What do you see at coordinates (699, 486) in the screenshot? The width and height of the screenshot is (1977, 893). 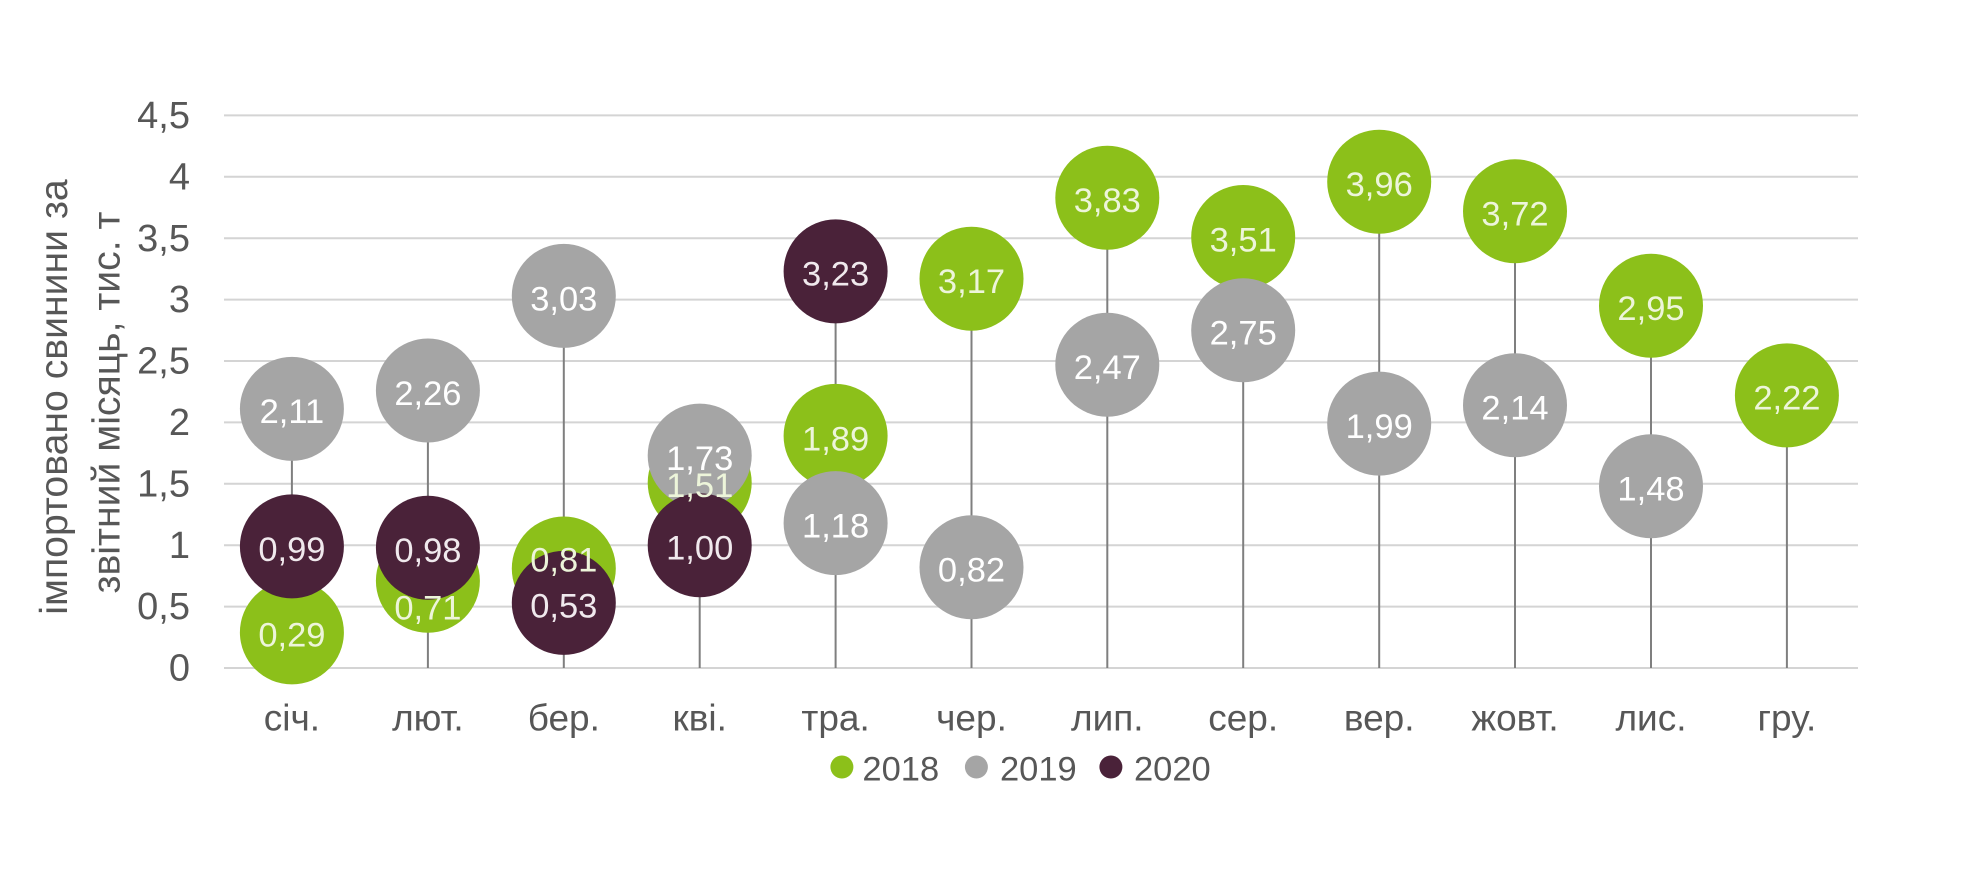 I see `svg-text: 1,51` at bounding box center [699, 486].